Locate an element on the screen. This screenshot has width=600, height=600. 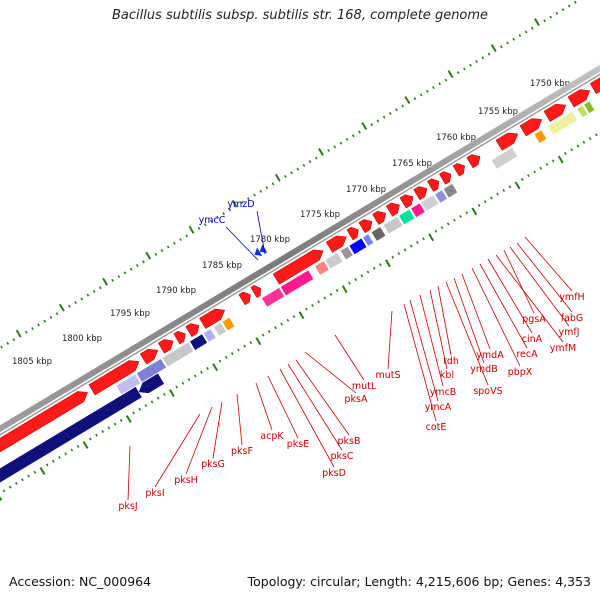
gene-label-pbpX: pbpX is located at coordinates (520, 372).